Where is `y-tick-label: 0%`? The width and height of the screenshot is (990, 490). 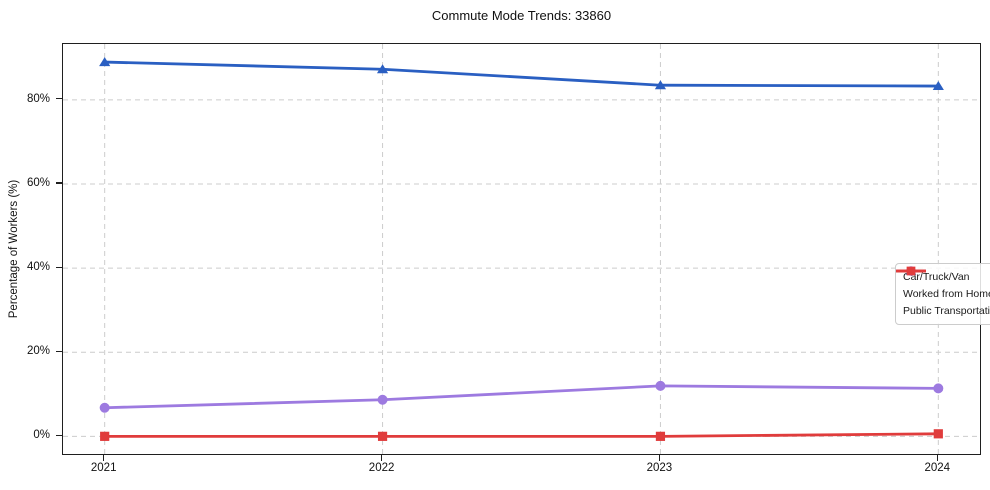
y-tick-label: 0% is located at coordinates (41, 435).